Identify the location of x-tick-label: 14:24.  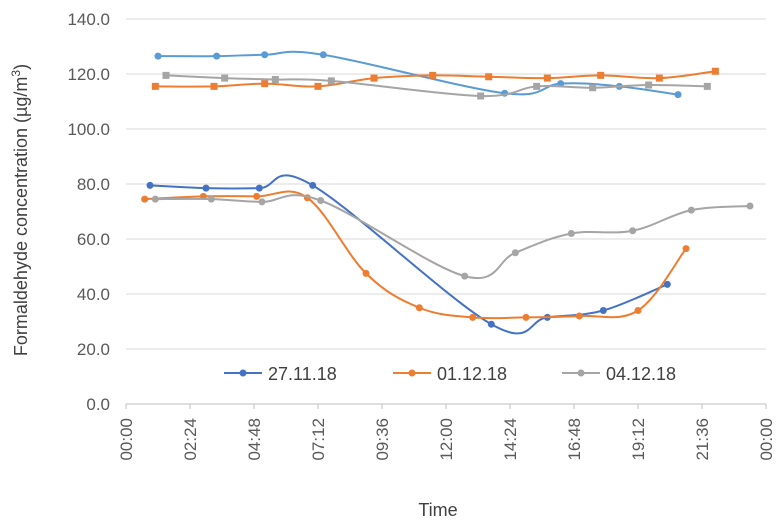
(510, 439).